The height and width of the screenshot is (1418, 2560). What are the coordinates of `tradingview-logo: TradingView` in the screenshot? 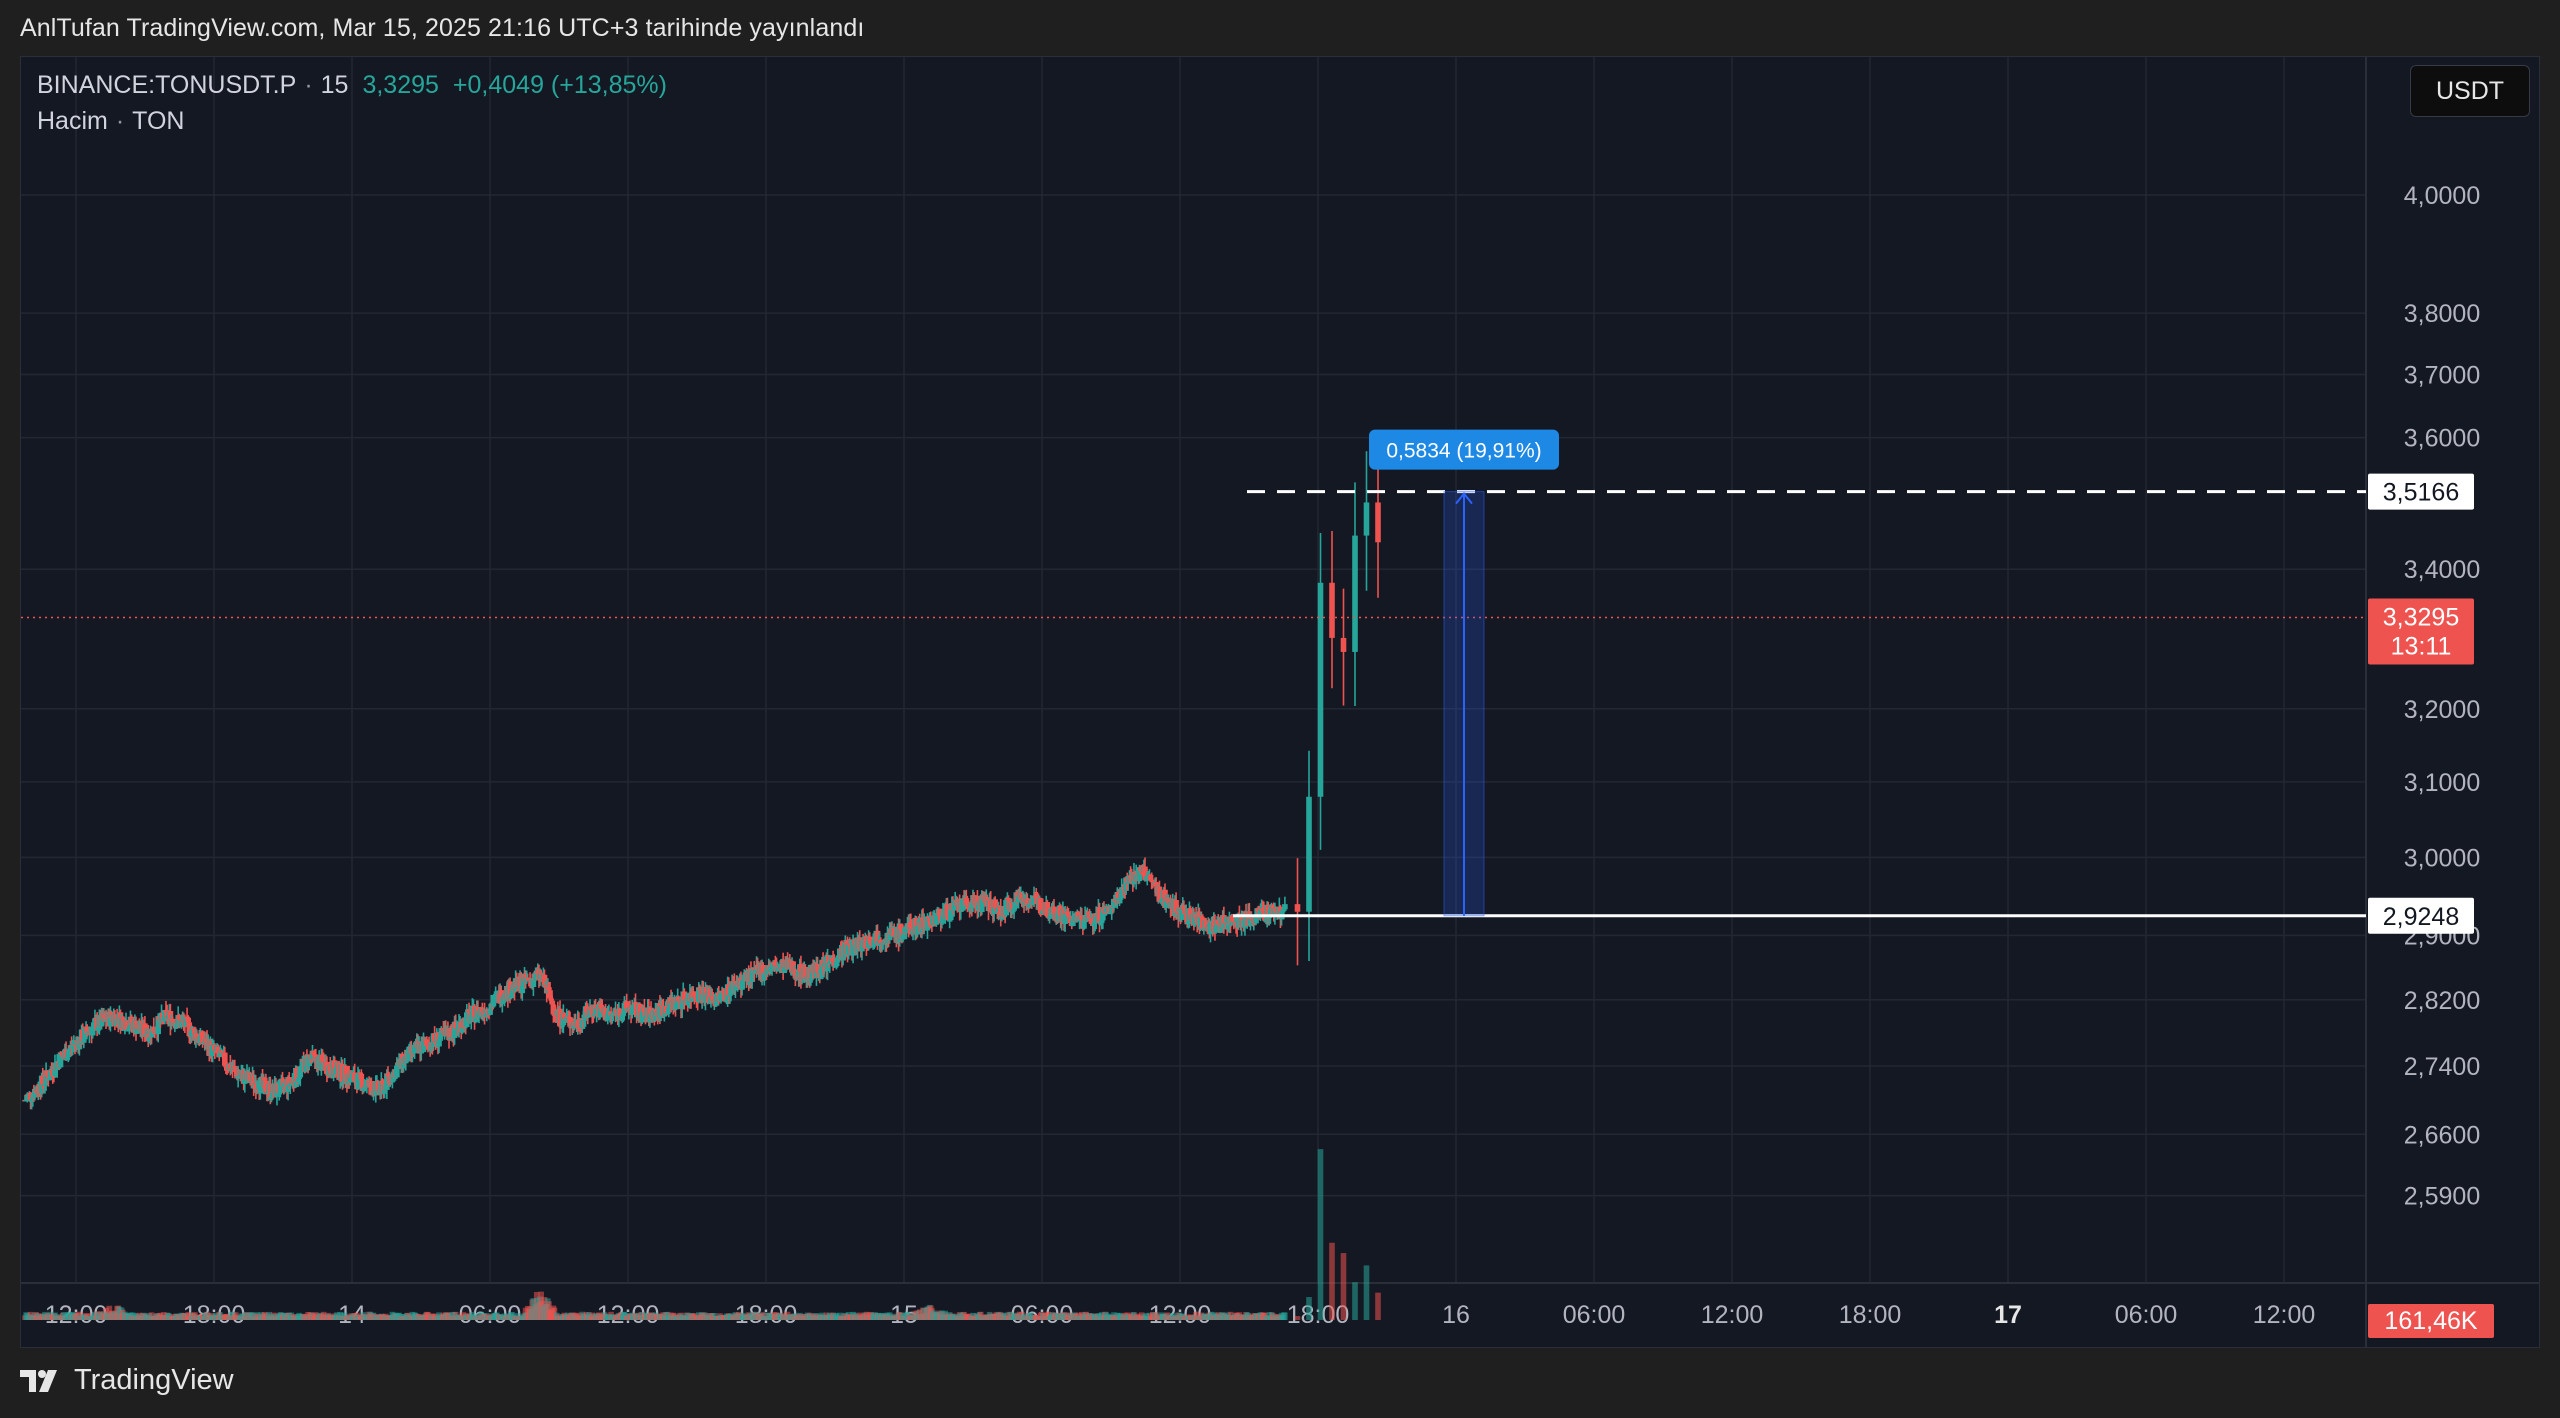 It's located at (127, 1380).